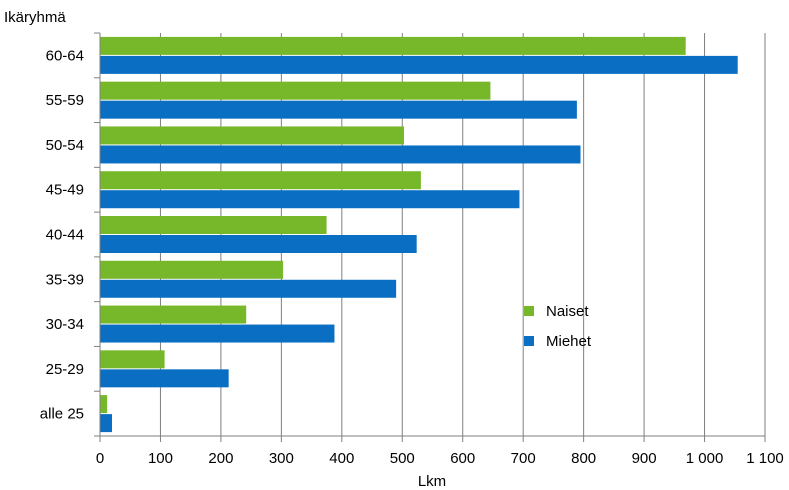 The height and width of the screenshot is (490, 789). Describe the element at coordinates (65, 145) in the screenshot. I see `y-tick-label: 50-54` at that location.